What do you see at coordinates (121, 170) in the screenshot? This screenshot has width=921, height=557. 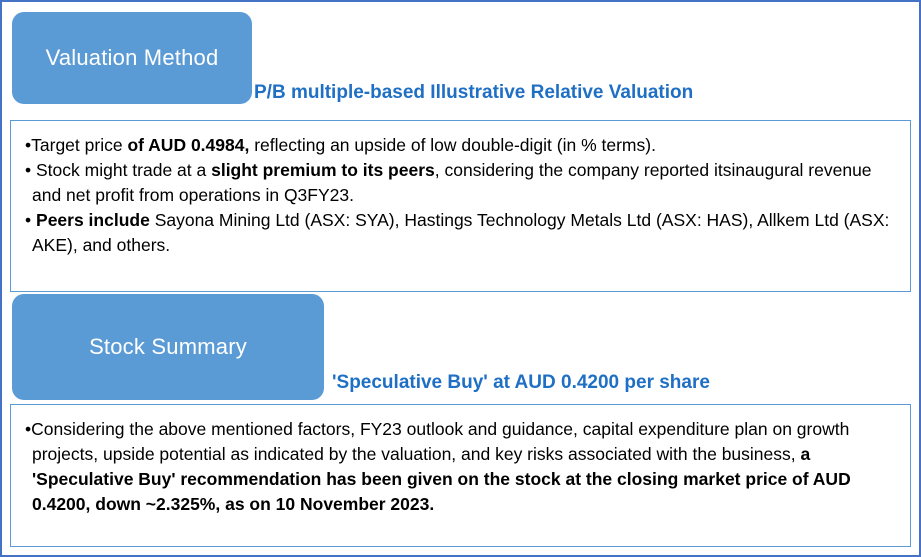 I see `text-segment: Stock might trade at a` at bounding box center [121, 170].